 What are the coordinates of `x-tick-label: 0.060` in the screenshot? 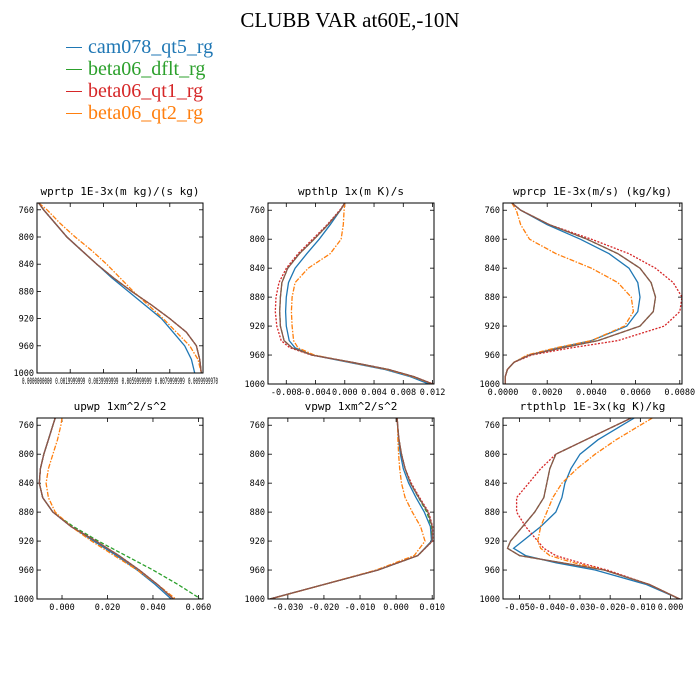 It's located at (199, 608).